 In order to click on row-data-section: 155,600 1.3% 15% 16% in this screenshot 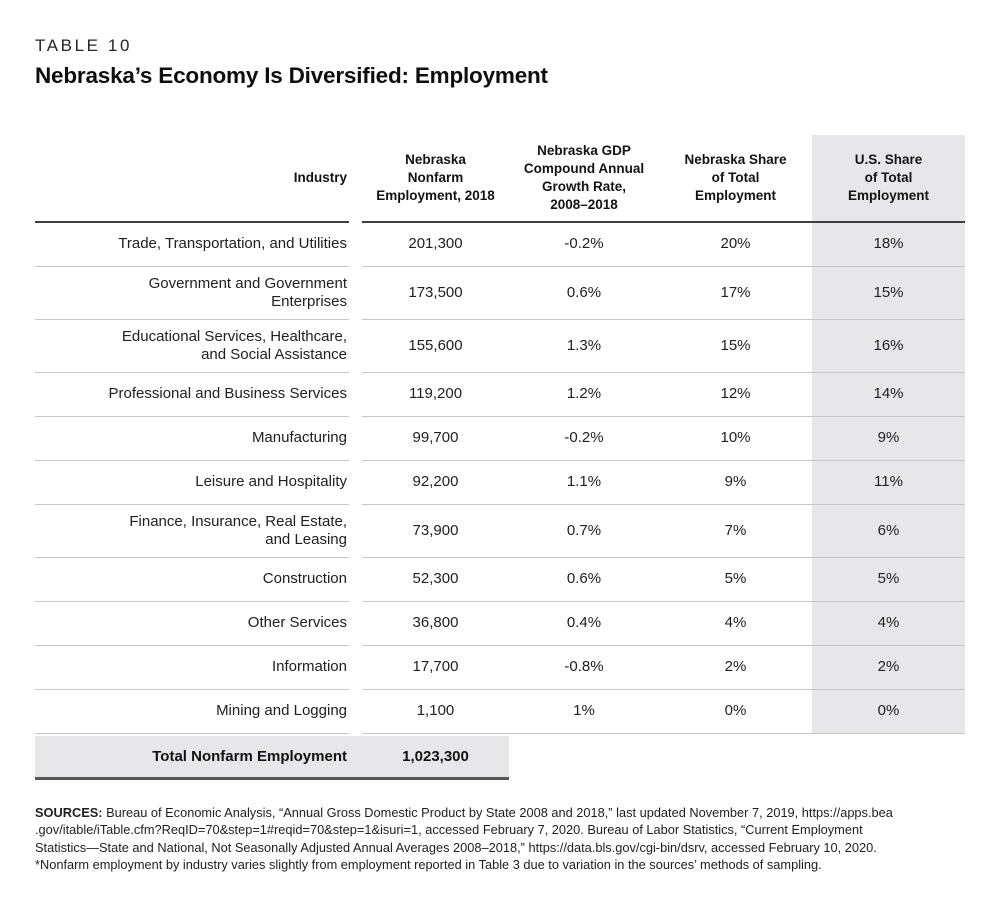, I will do `click(663, 346)`.